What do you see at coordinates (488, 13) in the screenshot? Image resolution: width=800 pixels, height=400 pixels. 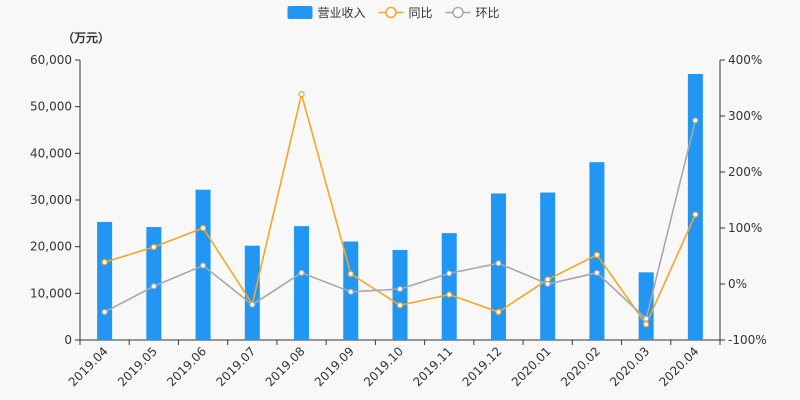 I see `legend-label: 环比` at bounding box center [488, 13].